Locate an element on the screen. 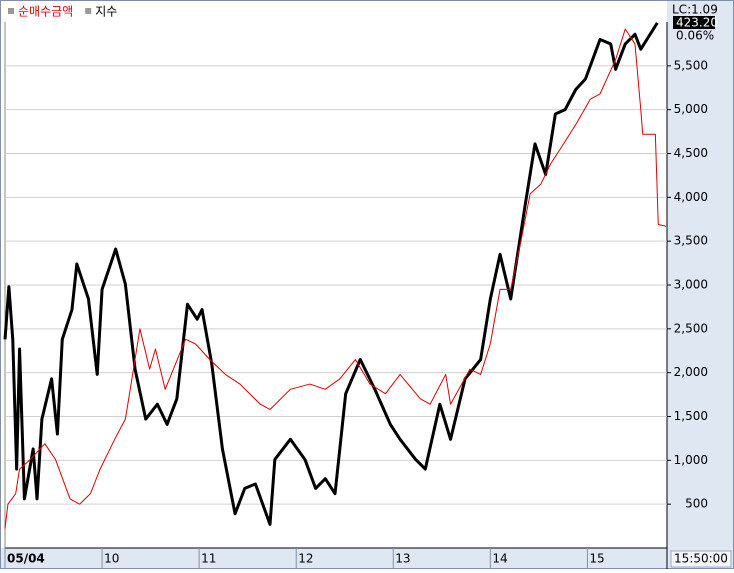  annotation-last: 423.20 is located at coordinates (697, 23).